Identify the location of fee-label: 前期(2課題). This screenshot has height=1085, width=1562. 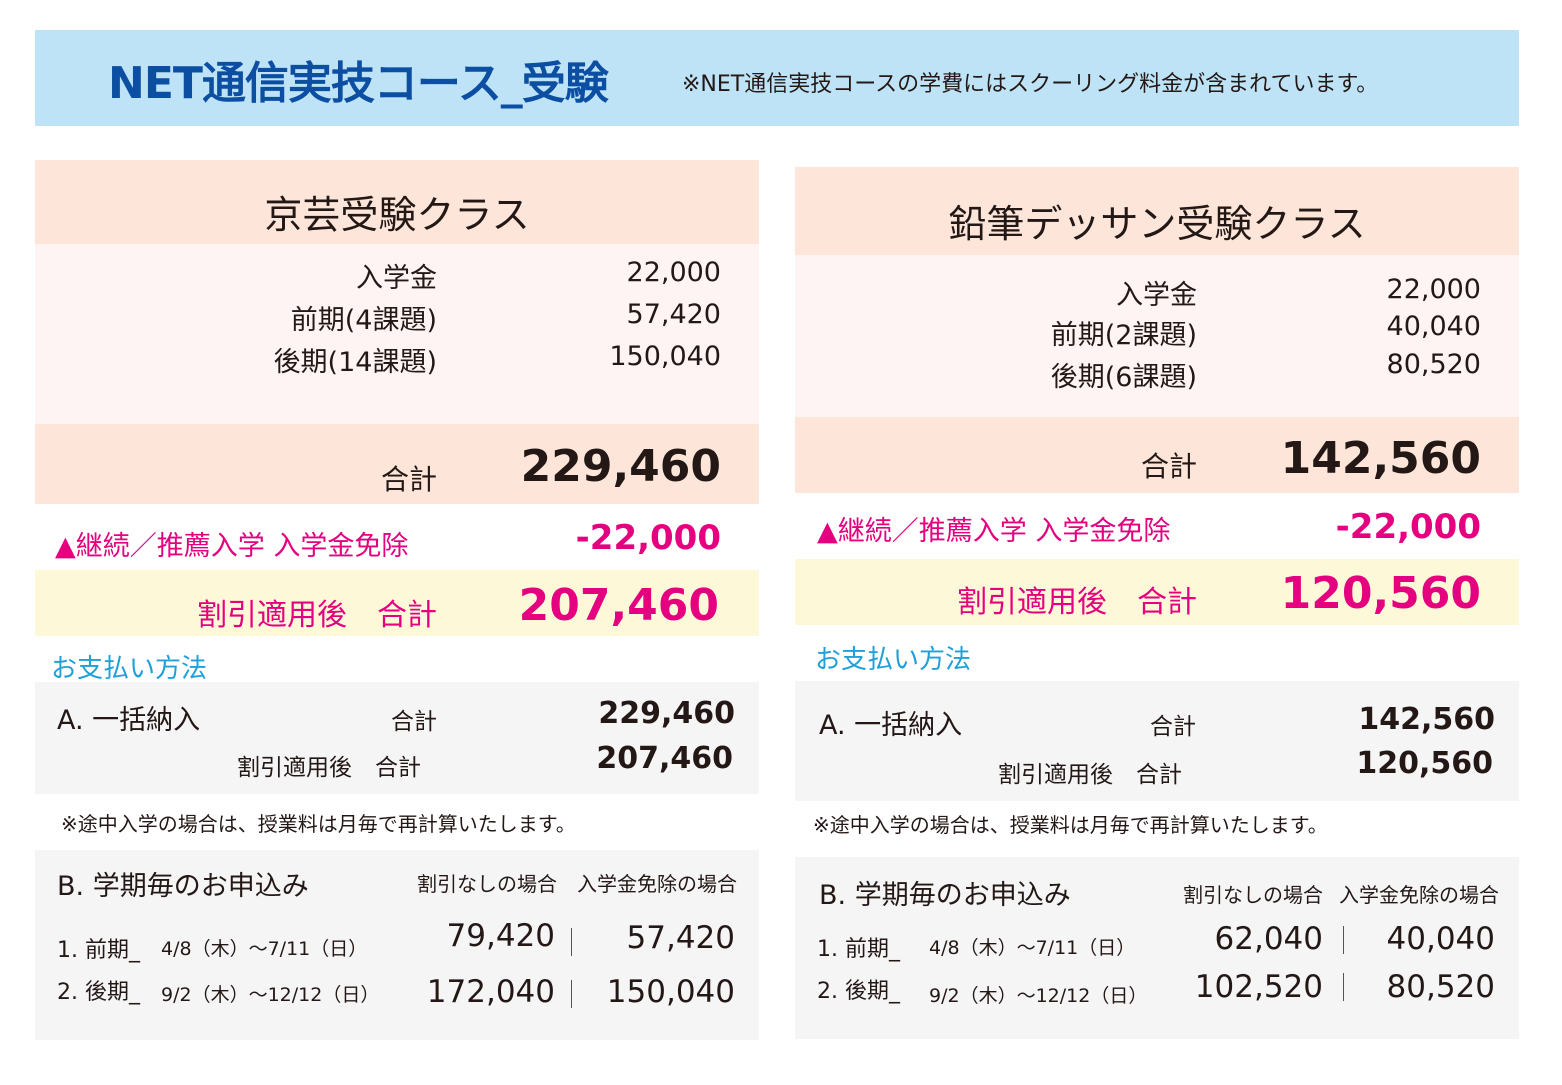
(1123, 335).